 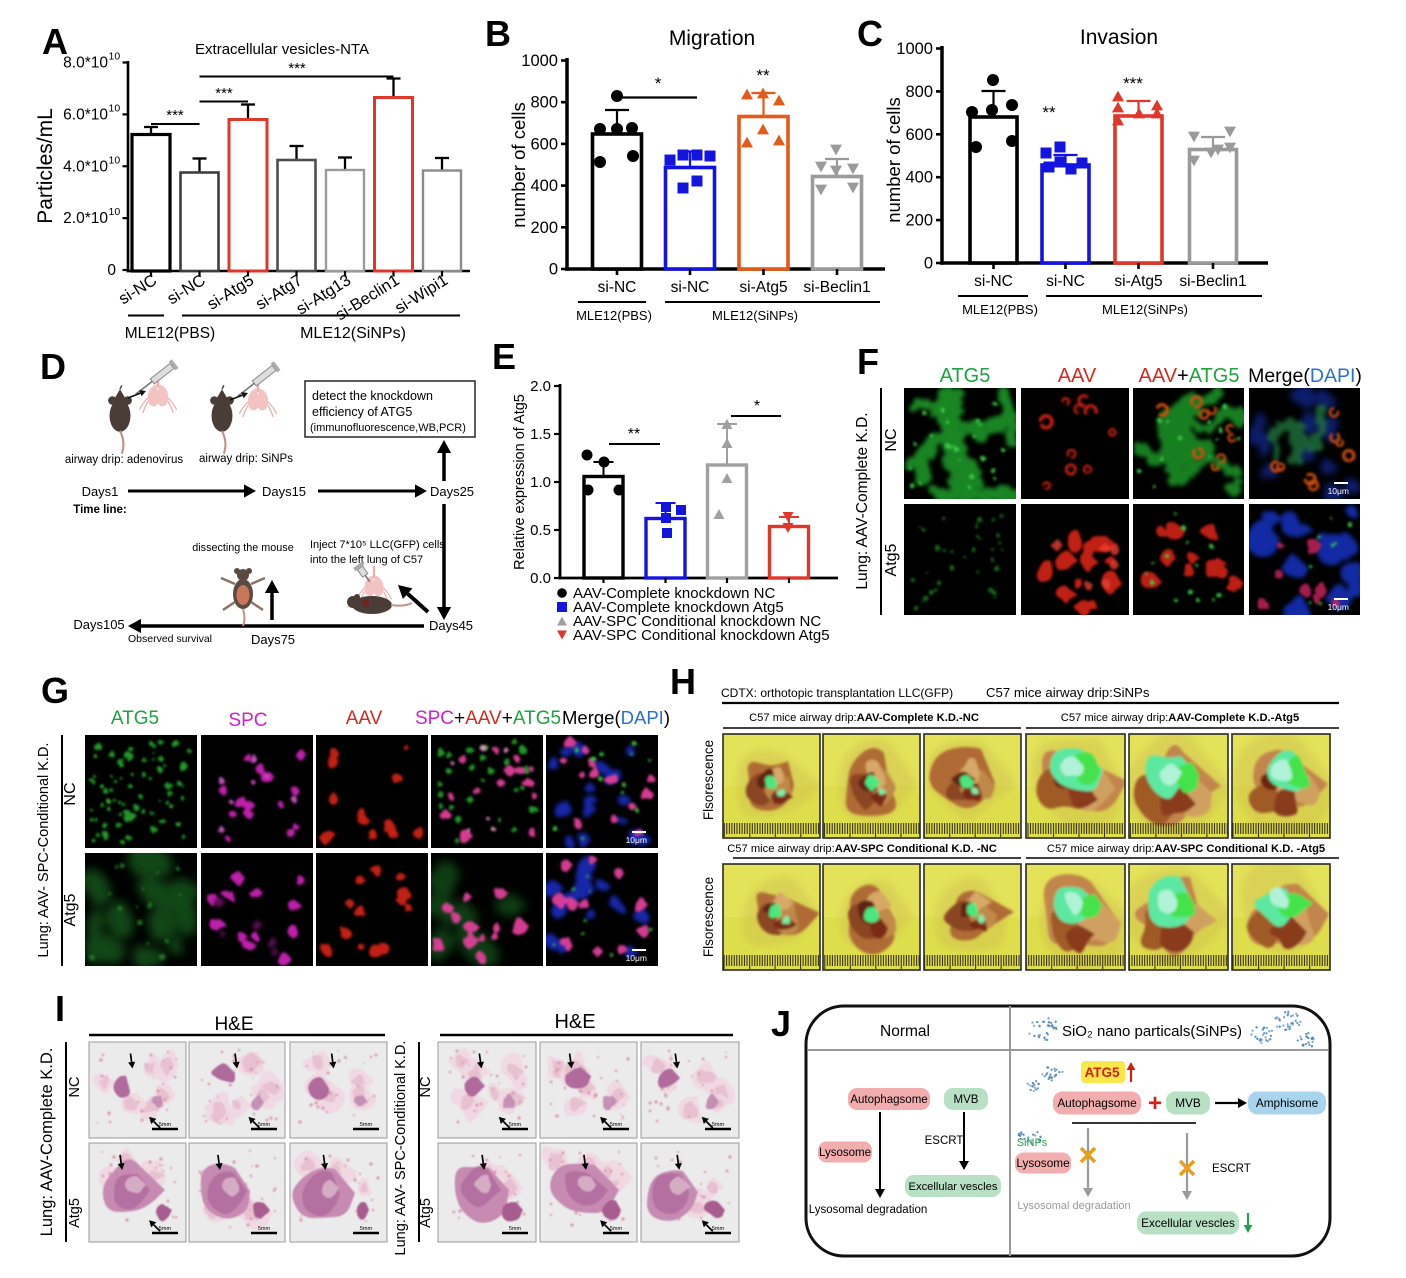 What do you see at coordinates (377, 545) in the screenshot?
I see `svg-text: Inject 7*10⁵ LLC(GFP) cells` at bounding box center [377, 545].